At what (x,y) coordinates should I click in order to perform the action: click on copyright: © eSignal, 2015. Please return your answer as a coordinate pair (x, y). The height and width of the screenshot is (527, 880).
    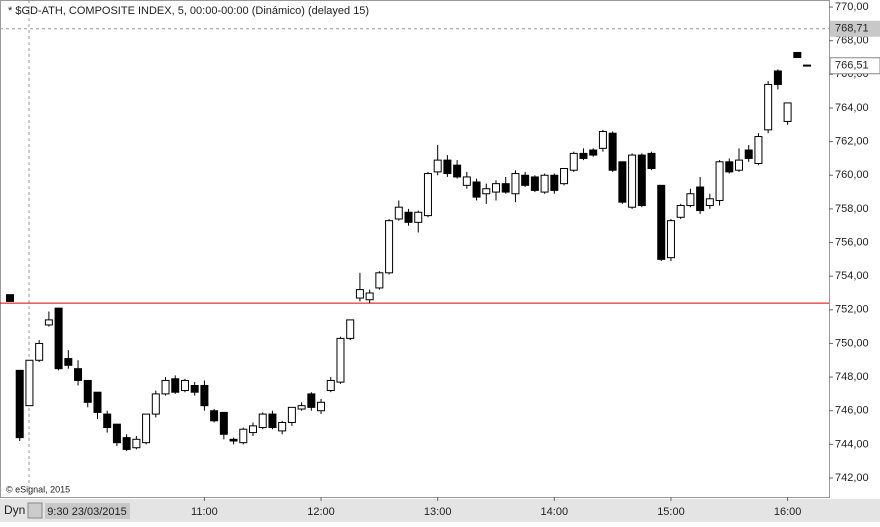
    Looking at the image, I should click on (38, 489).